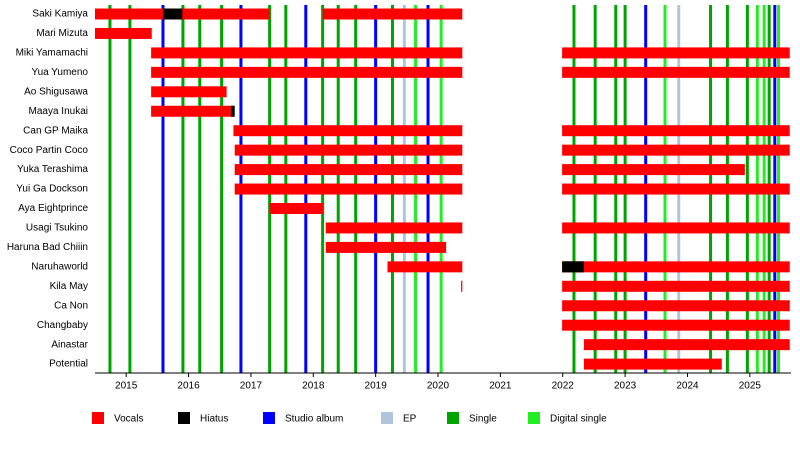 The image size is (800, 469). Describe the element at coordinates (56, 91) in the screenshot. I see `member-label: Ao Shigusawa` at that location.